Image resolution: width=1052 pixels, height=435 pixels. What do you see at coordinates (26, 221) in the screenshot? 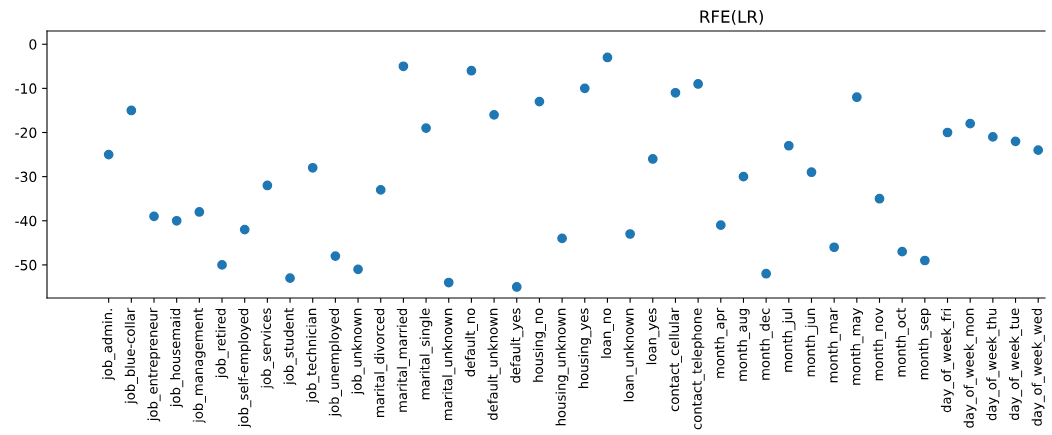
I see `y-tick-label: -40` at bounding box center [26, 221].